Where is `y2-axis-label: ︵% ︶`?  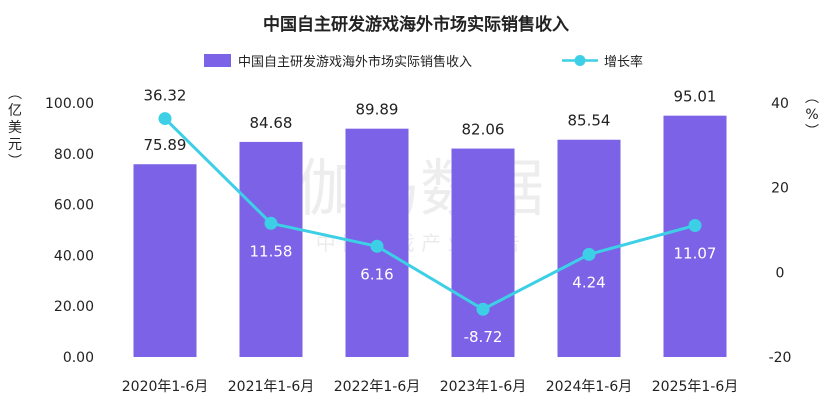
y2-axis-label: ︵% ︶ is located at coordinates (812, 115).